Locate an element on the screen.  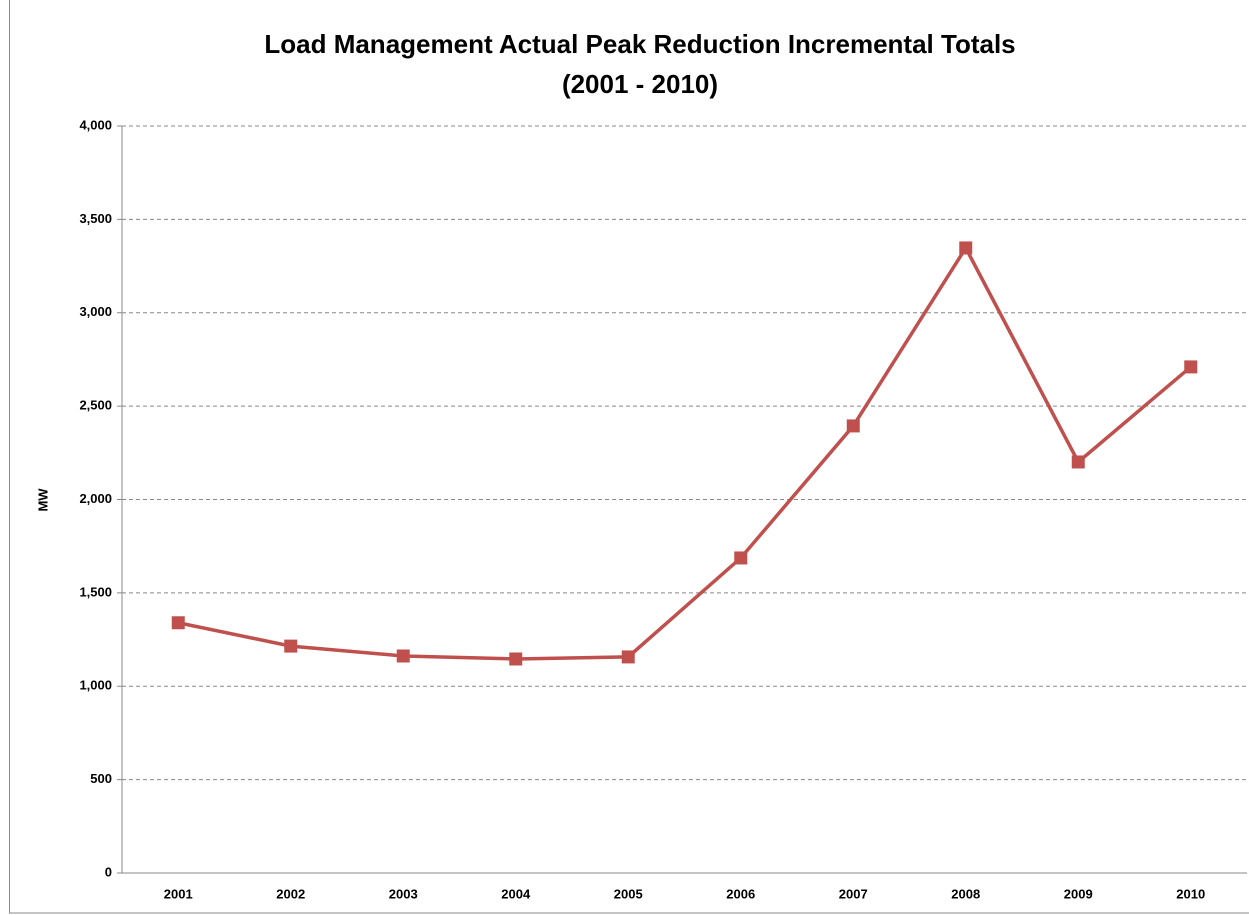
x-tick-label: 2003 is located at coordinates (403, 893).